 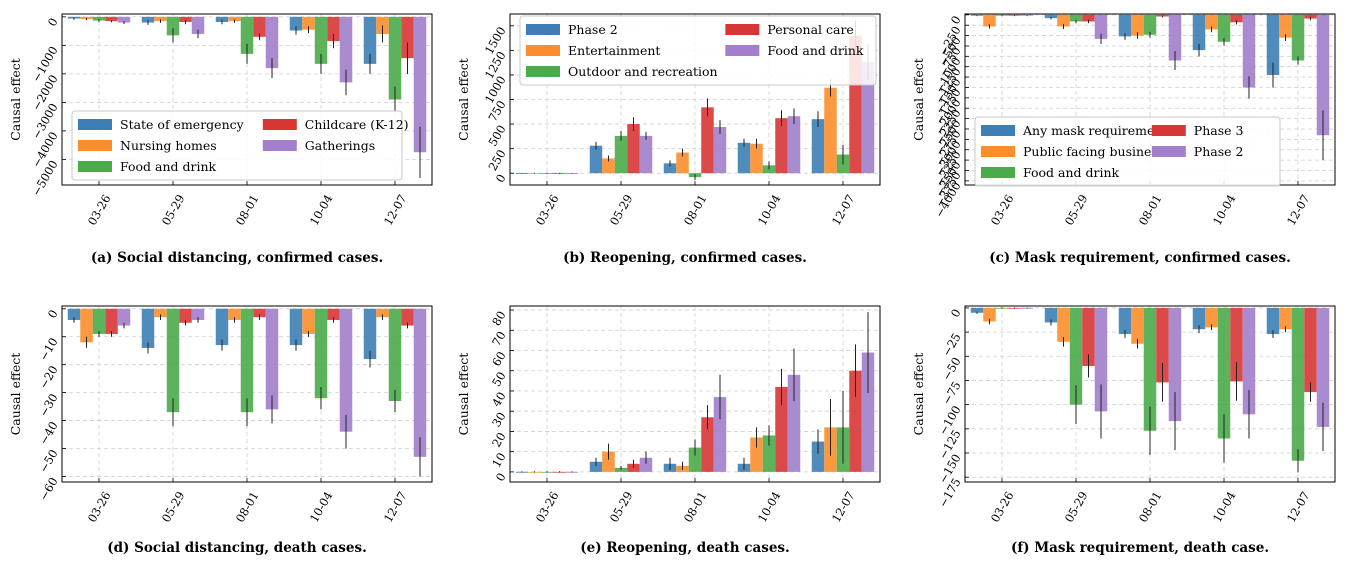 What do you see at coordinates (357, 124) in the screenshot?
I see `legend-entry: Childcare (K-12)` at bounding box center [357, 124].